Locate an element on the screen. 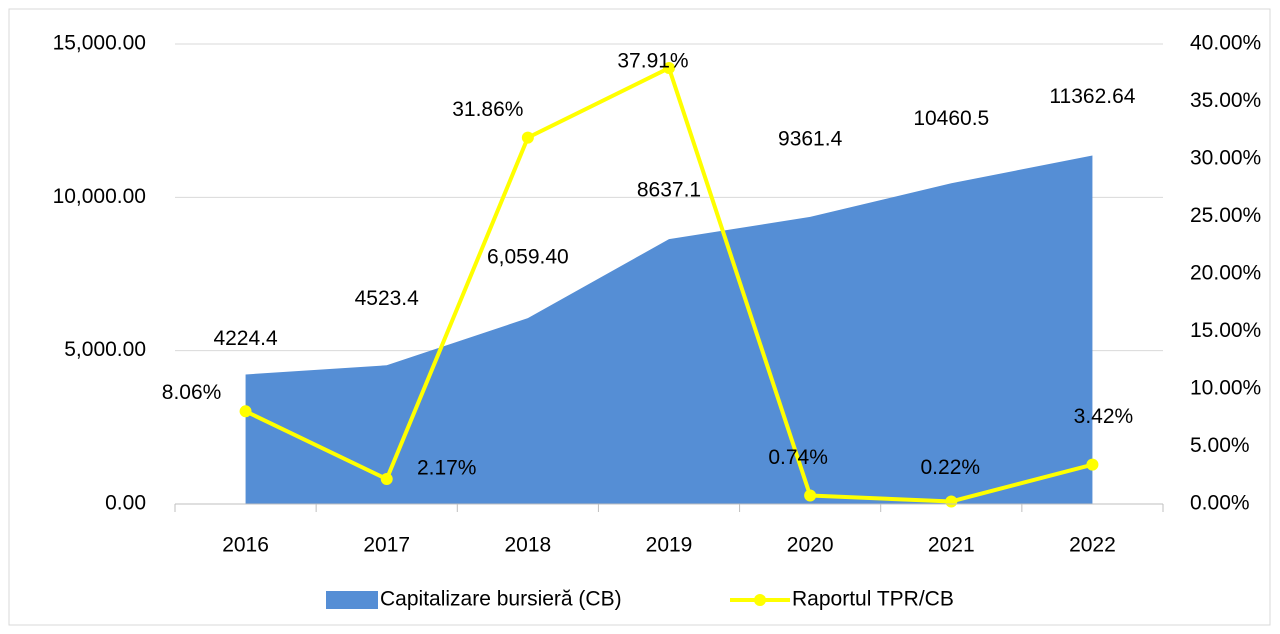 This screenshot has height=634, width=1280. y2-tick-label: 35.00% is located at coordinates (1225, 100).